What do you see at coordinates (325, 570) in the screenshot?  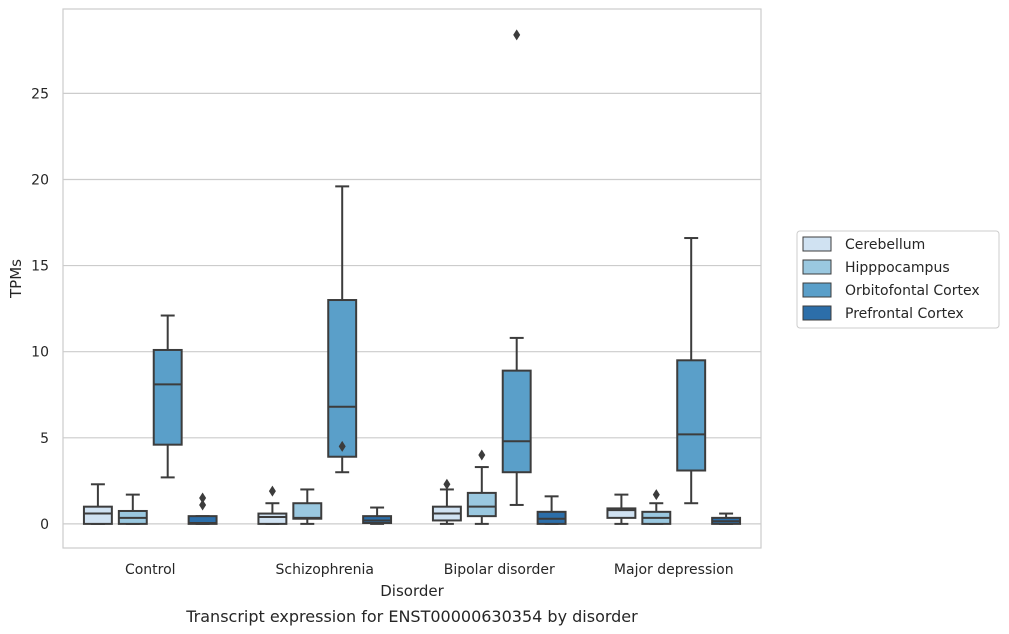 I see `x-tick-label: Schizophrenia` at bounding box center [325, 570].